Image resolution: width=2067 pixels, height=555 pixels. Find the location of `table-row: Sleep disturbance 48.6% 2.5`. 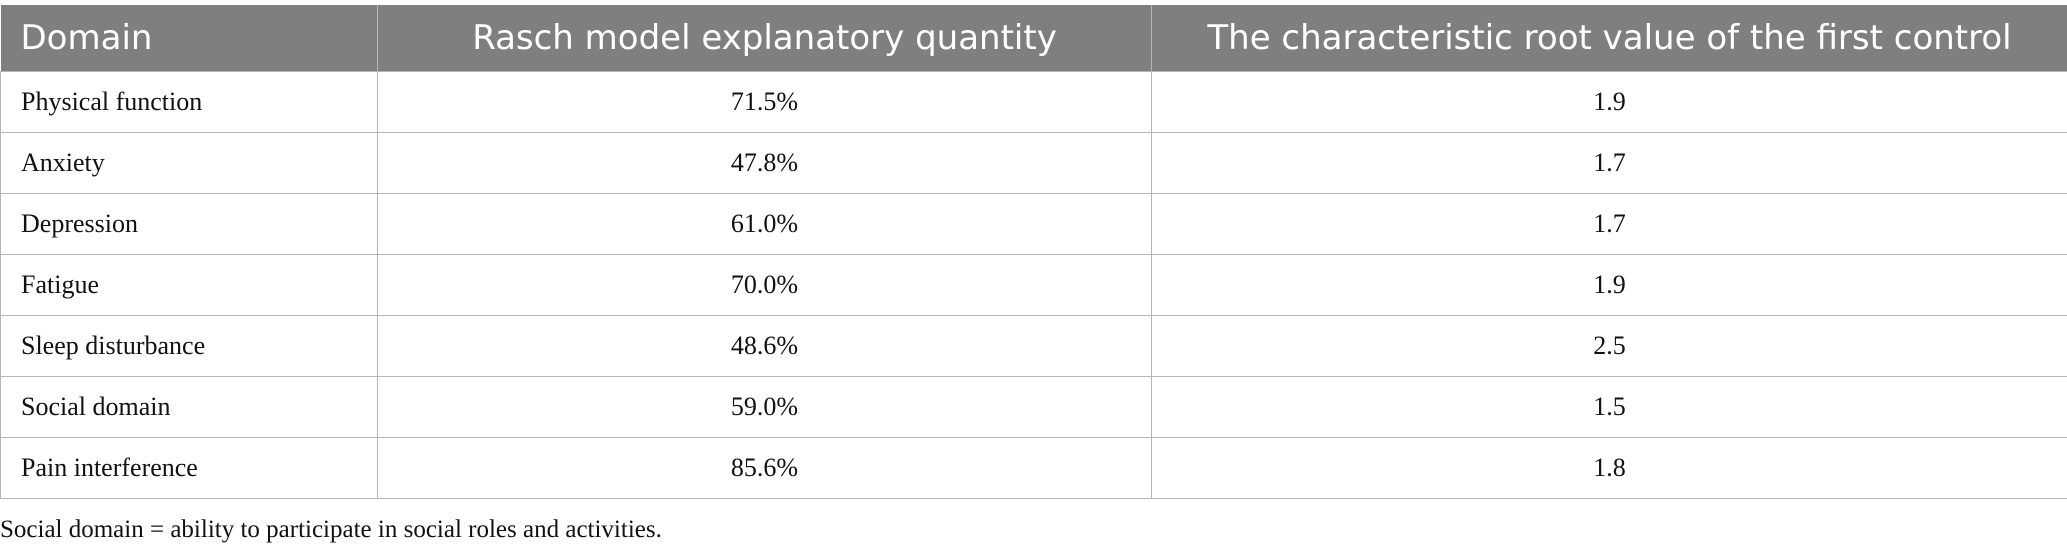

table-row: Sleep disturbance 48.6% 2.5 is located at coordinates (1033, 346).